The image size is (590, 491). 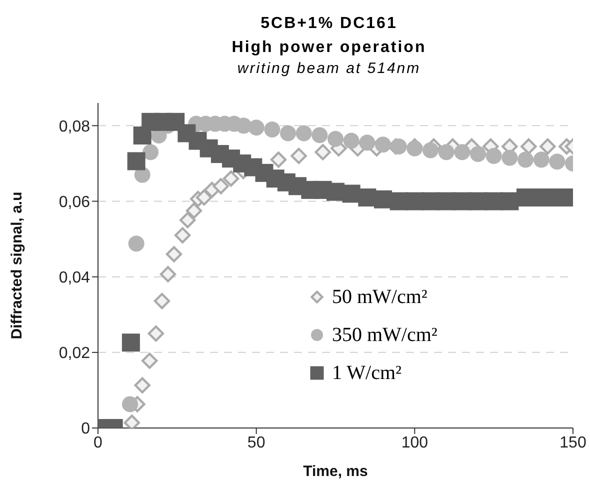 I want to click on y-axis-title: Diffracted signal, a.u, so click(x=17, y=266).